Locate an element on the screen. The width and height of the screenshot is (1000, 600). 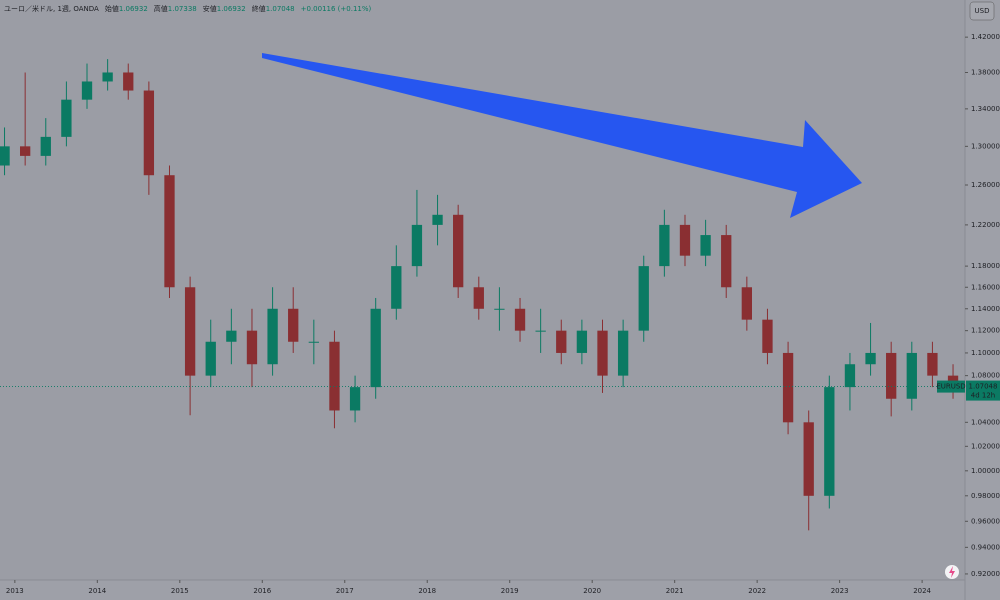
countdown-label: 4d 12h is located at coordinates (983, 396).